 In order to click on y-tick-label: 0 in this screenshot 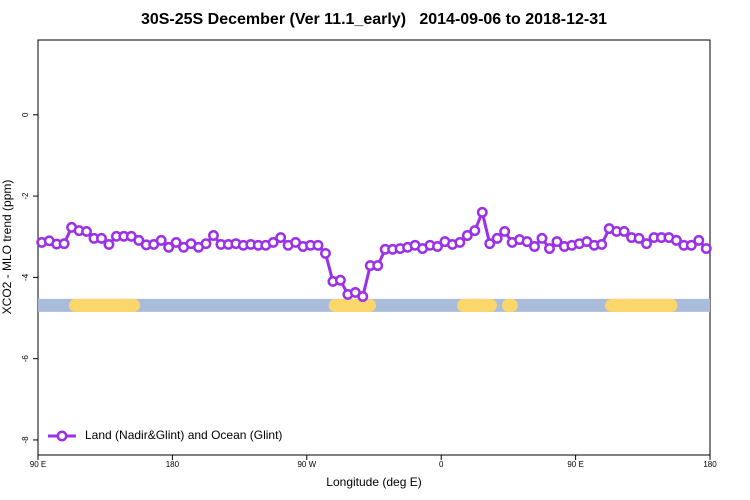, I will do `click(25, 114)`.